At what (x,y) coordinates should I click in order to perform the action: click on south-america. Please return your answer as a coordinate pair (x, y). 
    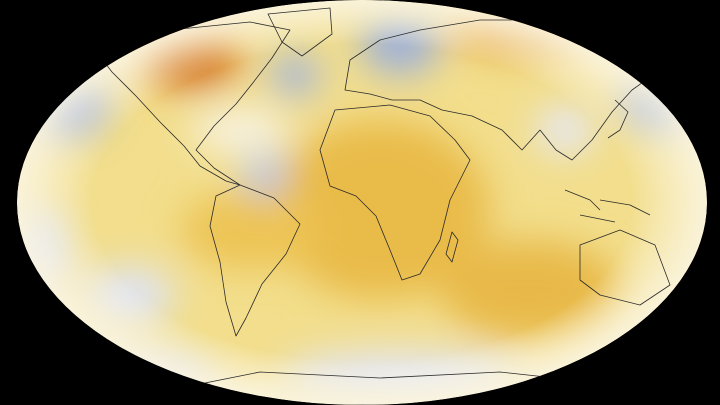
    Looking at the image, I should click on (255, 260).